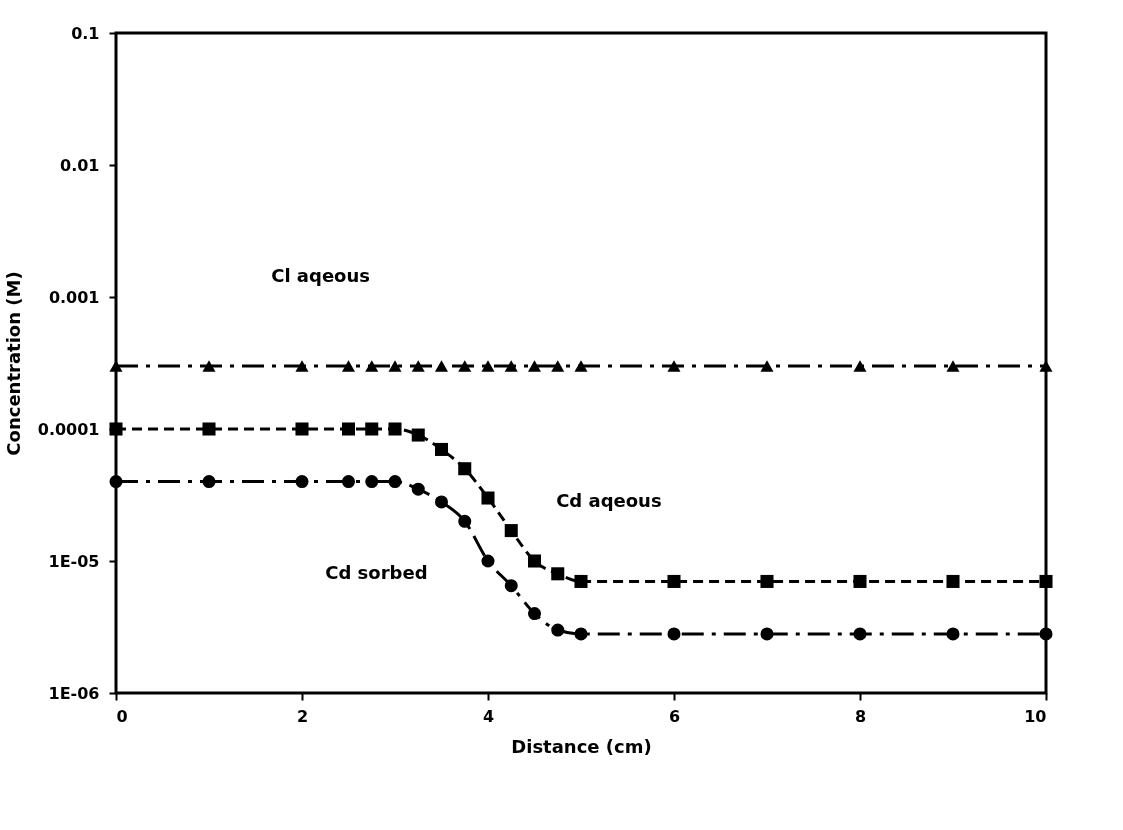 The height and width of the screenshot is (830, 1123). Describe the element at coordinates (674, 716) in the screenshot. I see `x-tick-label: 6` at that location.